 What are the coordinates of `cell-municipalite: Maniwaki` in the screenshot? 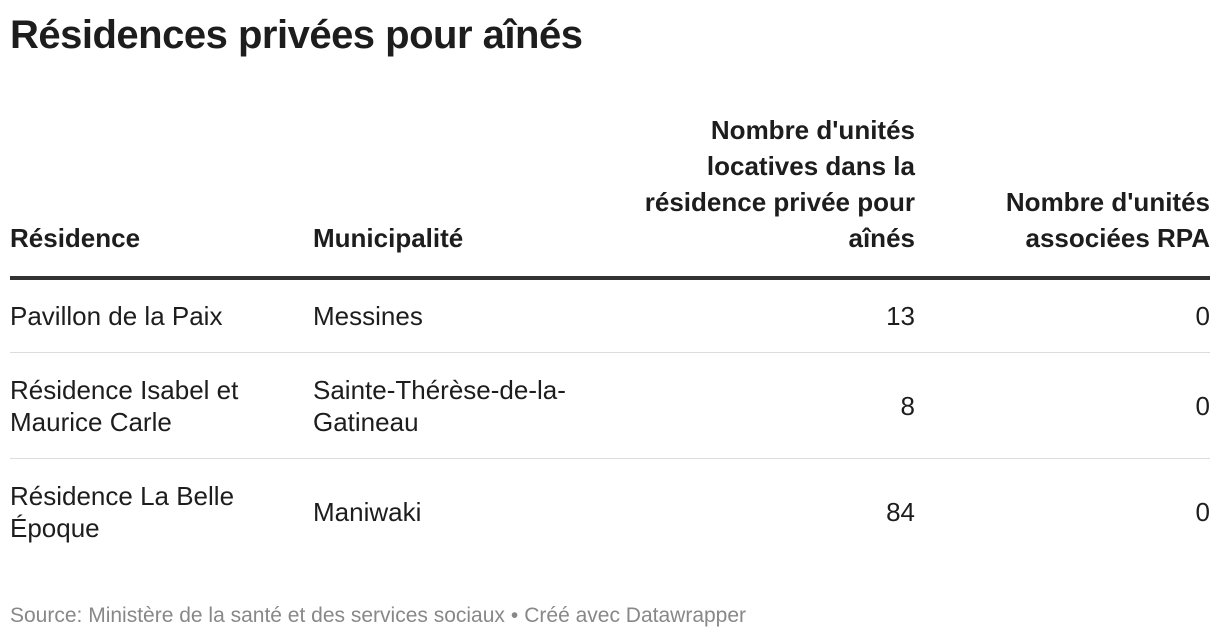 It's located at (367, 512).